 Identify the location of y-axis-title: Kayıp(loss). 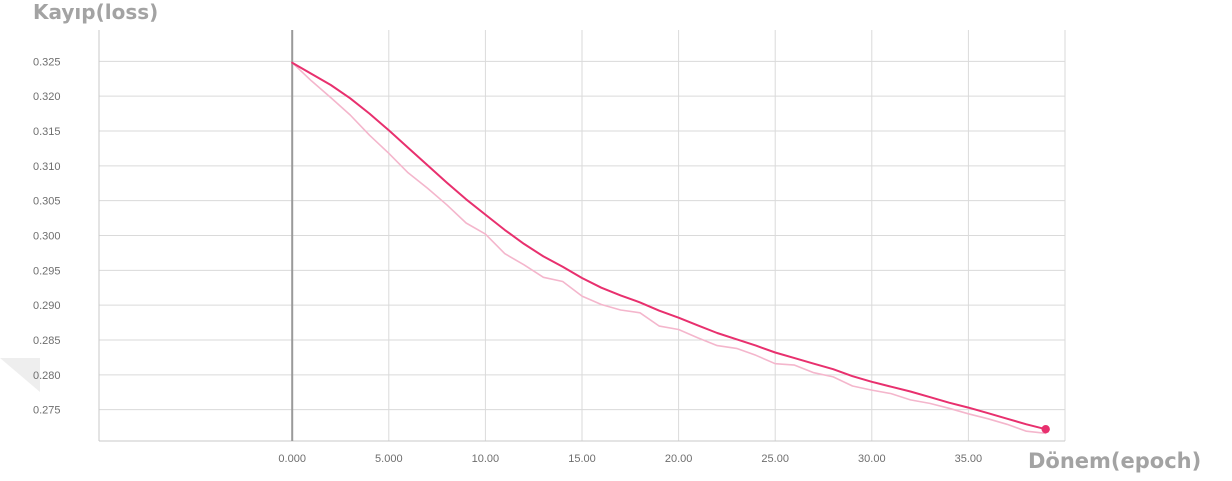
(95, 12).